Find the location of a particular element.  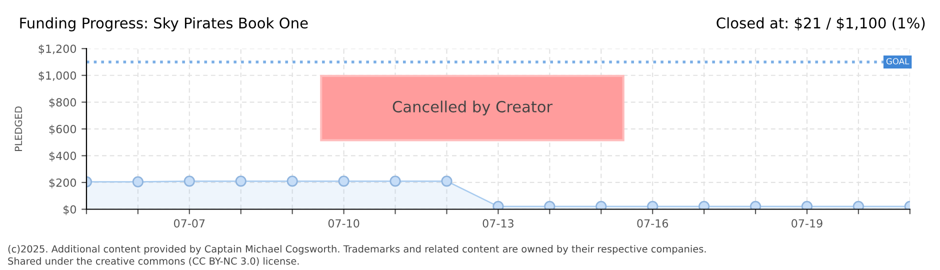

text: (c)2025. Additional content provided by Captain Michael Cogsworth. Trademarks and related content are owned by their respective companies. is located at coordinates (357, 249).